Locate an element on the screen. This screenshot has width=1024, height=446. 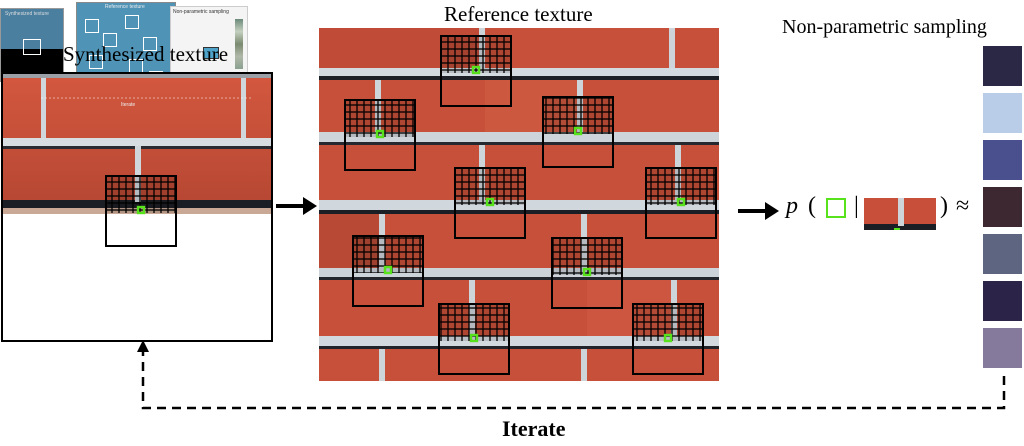
synth-title: Synthesized texture is located at coordinates (146, 54).